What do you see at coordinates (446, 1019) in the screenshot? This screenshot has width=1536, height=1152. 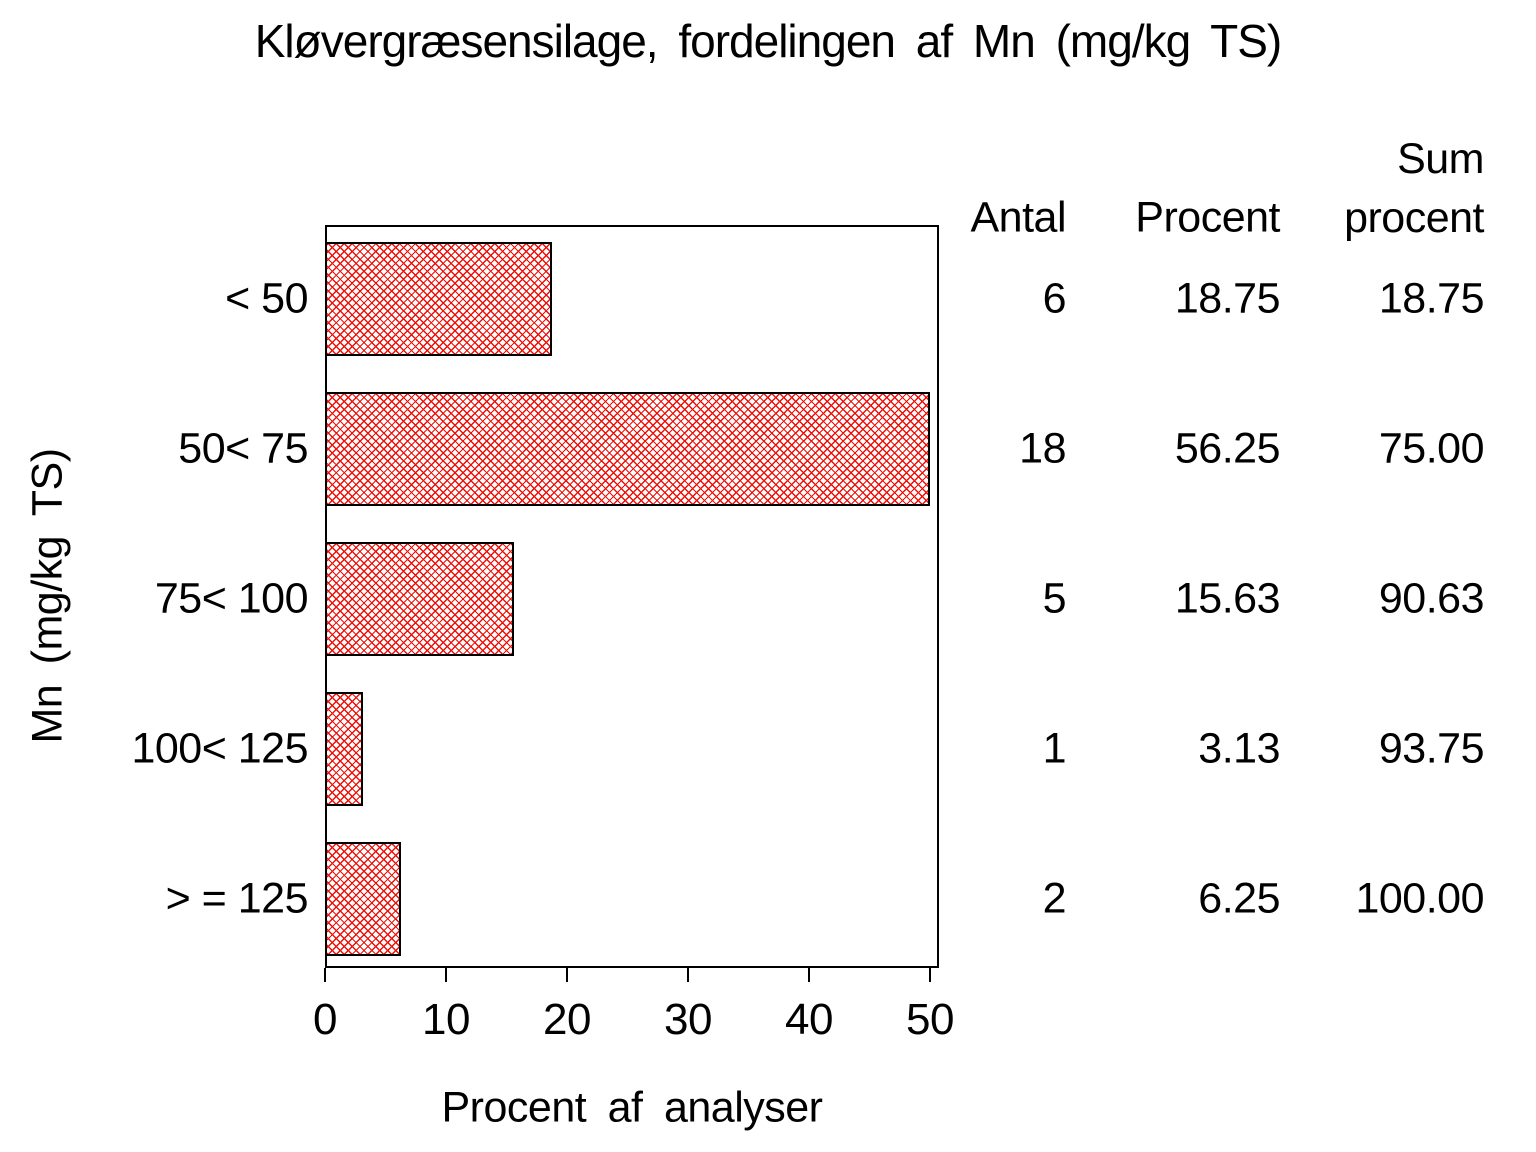 I see `x-tick-label-1: 10` at bounding box center [446, 1019].